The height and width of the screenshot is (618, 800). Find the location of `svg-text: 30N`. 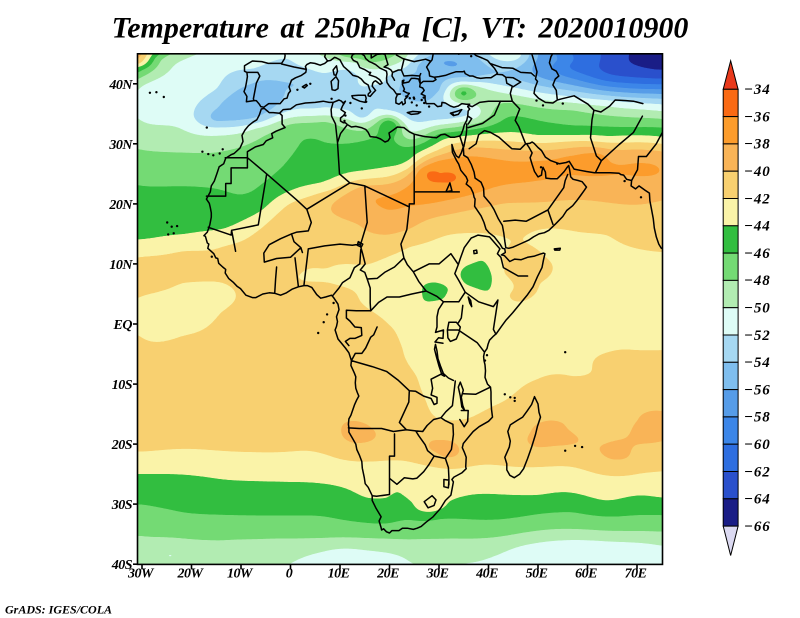

svg-text: 30N is located at coordinates (120, 145).